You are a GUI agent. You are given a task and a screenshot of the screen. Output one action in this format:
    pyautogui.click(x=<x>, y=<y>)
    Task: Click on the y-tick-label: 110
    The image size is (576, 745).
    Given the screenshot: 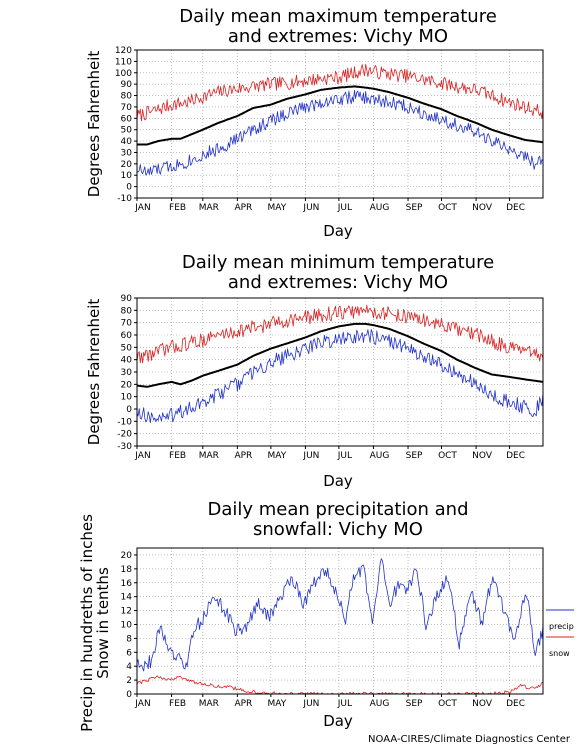 What is the action you would take?
    pyautogui.click(x=123, y=62)
    